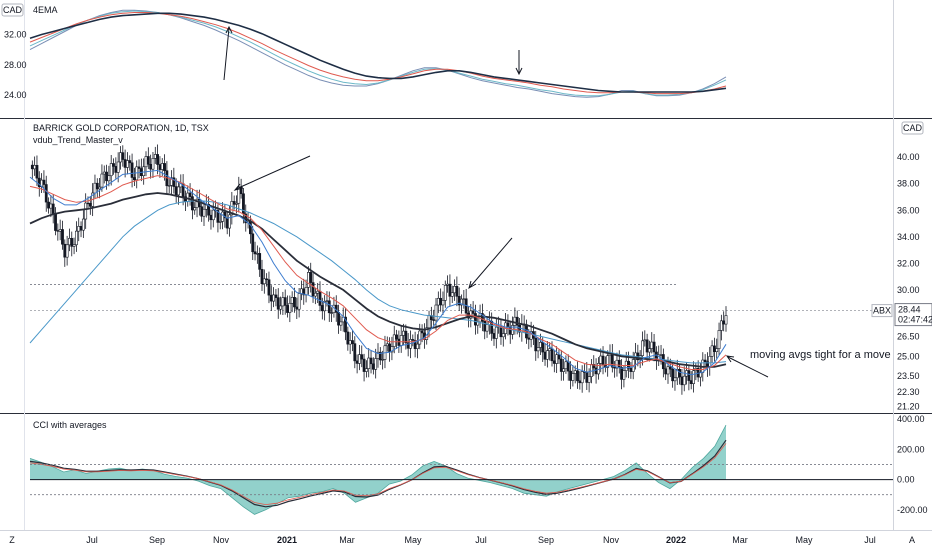 The height and width of the screenshot is (550, 932). Describe the element at coordinates (912, 128) in the screenshot. I see `price-currency-badge` at that location.